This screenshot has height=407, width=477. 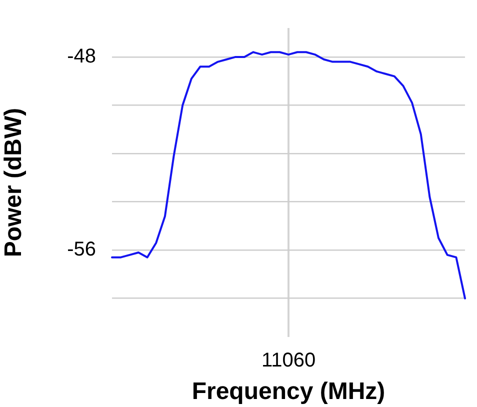 I want to click on x-axis-title: Frequency (MHz), so click(x=289, y=392).